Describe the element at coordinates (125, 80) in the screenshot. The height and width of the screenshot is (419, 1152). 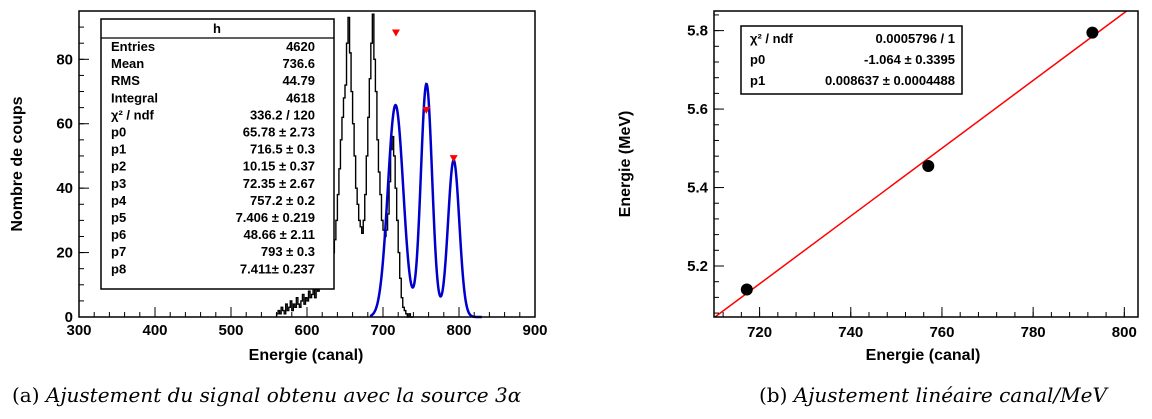
I see `stats-label: RMS` at that location.